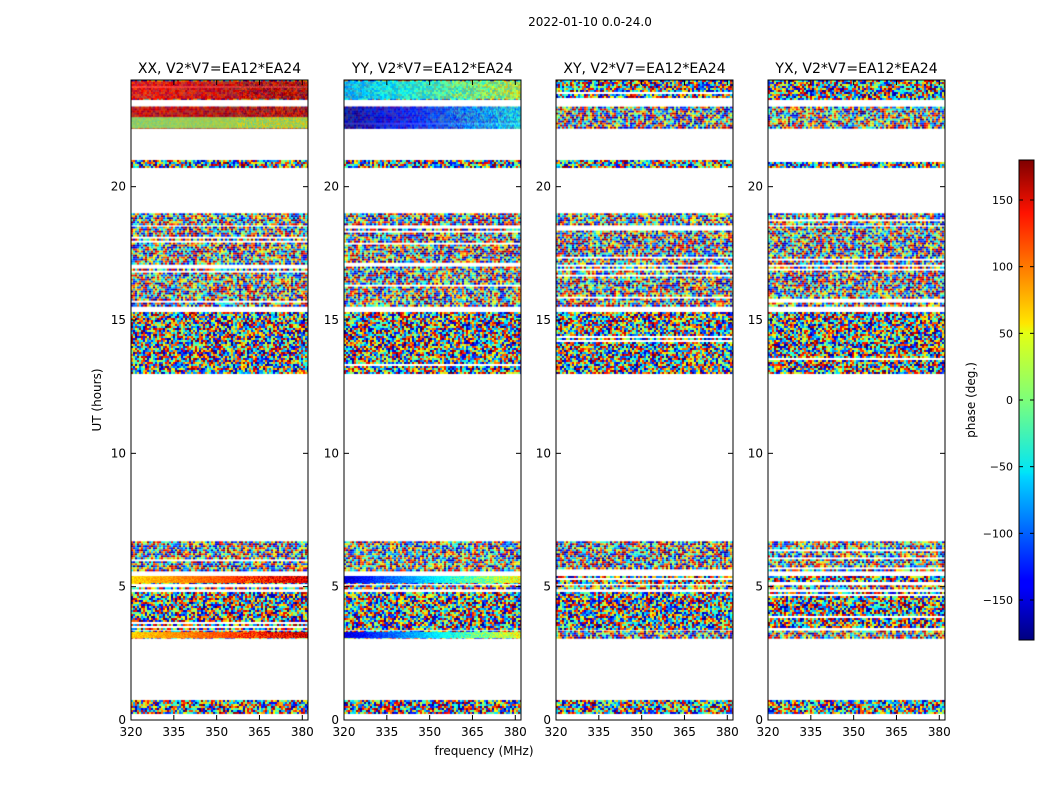 The width and height of the screenshot is (1050, 800). Describe the element at coordinates (590, 22) in the screenshot. I see `figure-suptitle: 2022-01-10 0.0-24.0` at that location.